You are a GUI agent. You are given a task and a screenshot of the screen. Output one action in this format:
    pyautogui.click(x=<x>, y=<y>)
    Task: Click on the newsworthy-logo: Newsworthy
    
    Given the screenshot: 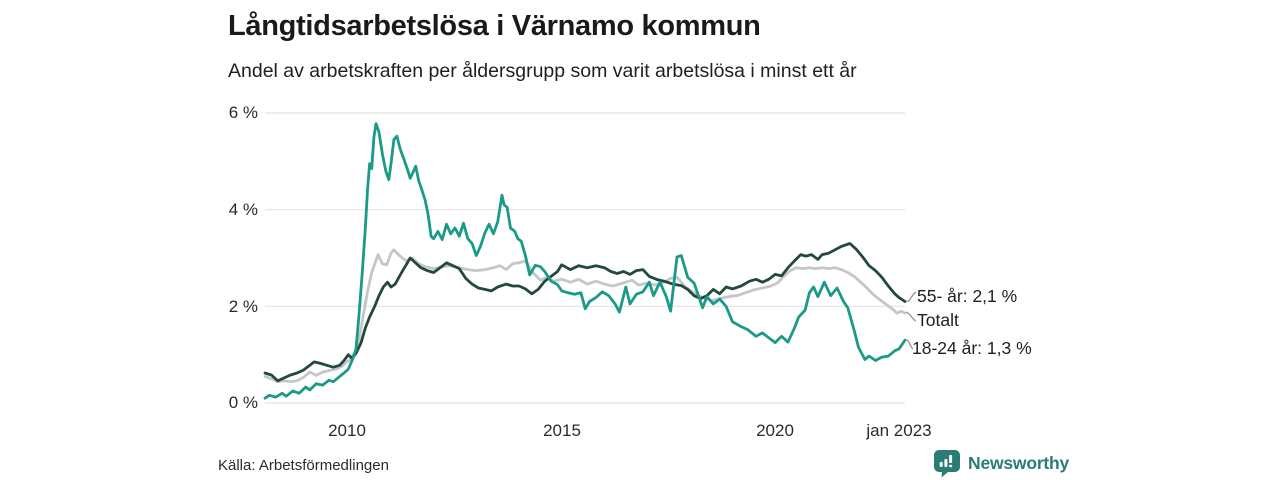 What is the action you would take?
    pyautogui.click(x=1001, y=463)
    